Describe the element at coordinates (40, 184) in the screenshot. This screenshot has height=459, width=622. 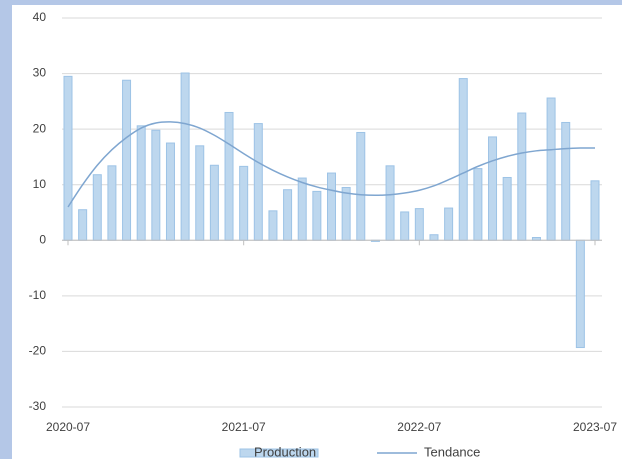
I see `y-tick-label: 10` at that location.